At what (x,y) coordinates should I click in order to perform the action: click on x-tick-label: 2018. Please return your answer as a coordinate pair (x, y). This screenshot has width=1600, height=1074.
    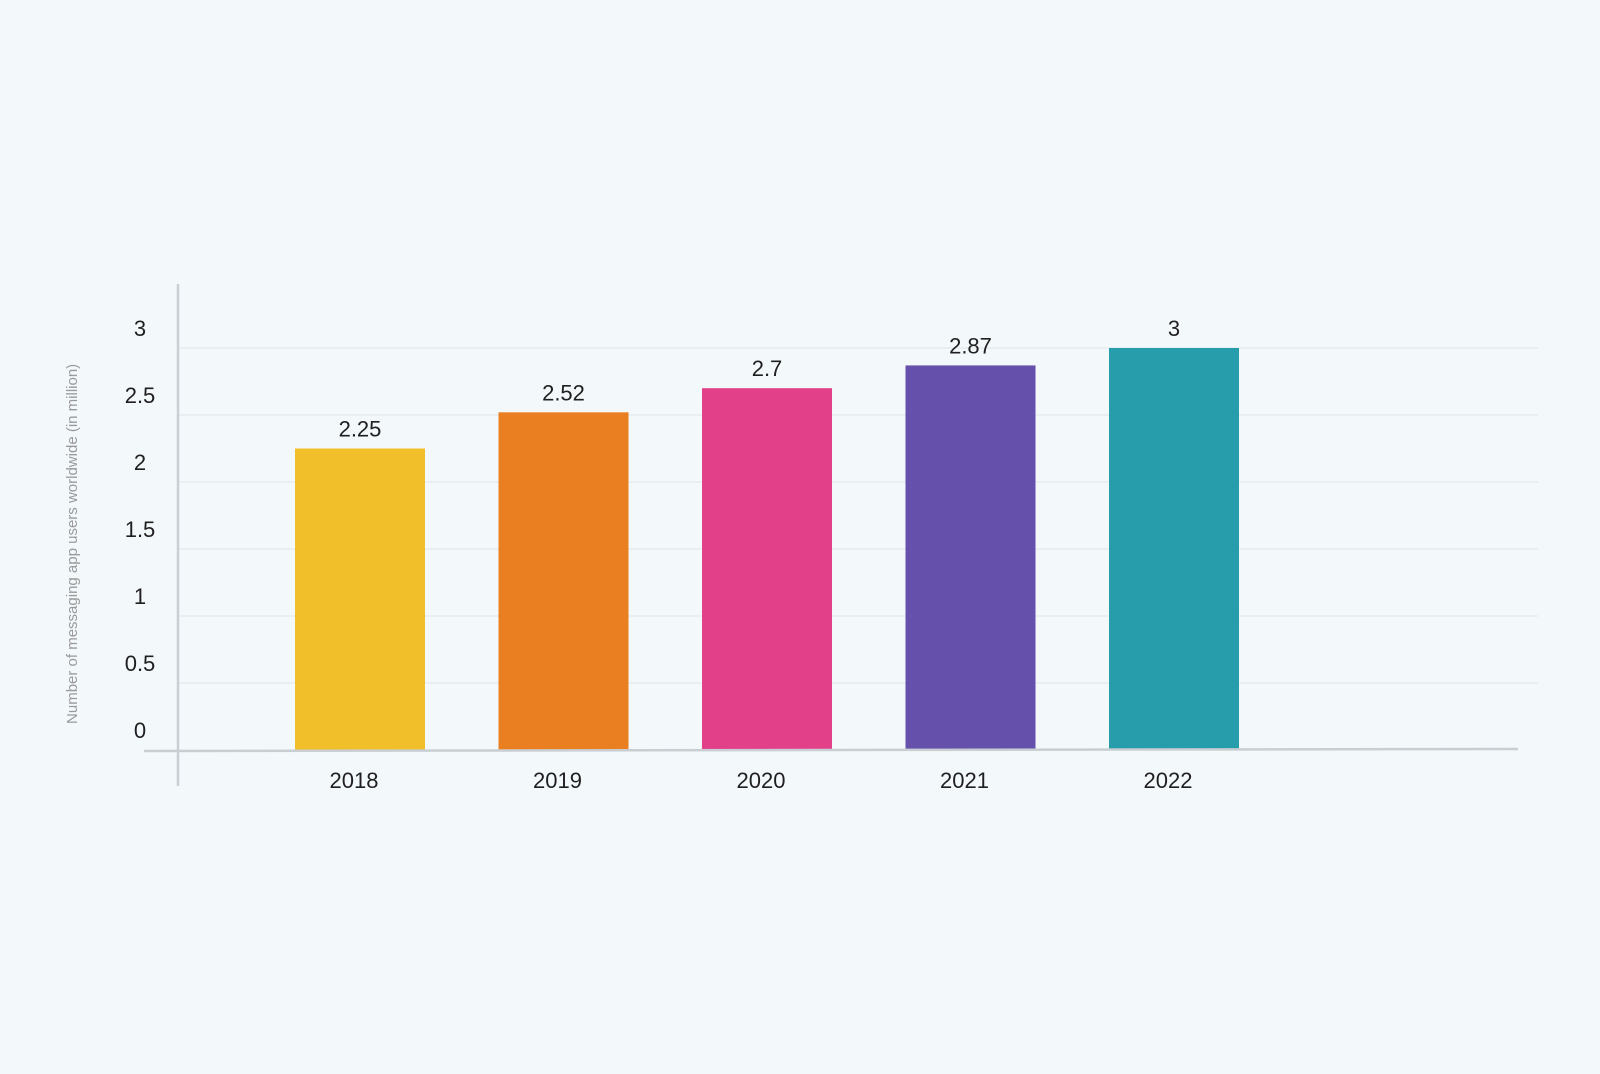
    Looking at the image, I should click on (354, 780).